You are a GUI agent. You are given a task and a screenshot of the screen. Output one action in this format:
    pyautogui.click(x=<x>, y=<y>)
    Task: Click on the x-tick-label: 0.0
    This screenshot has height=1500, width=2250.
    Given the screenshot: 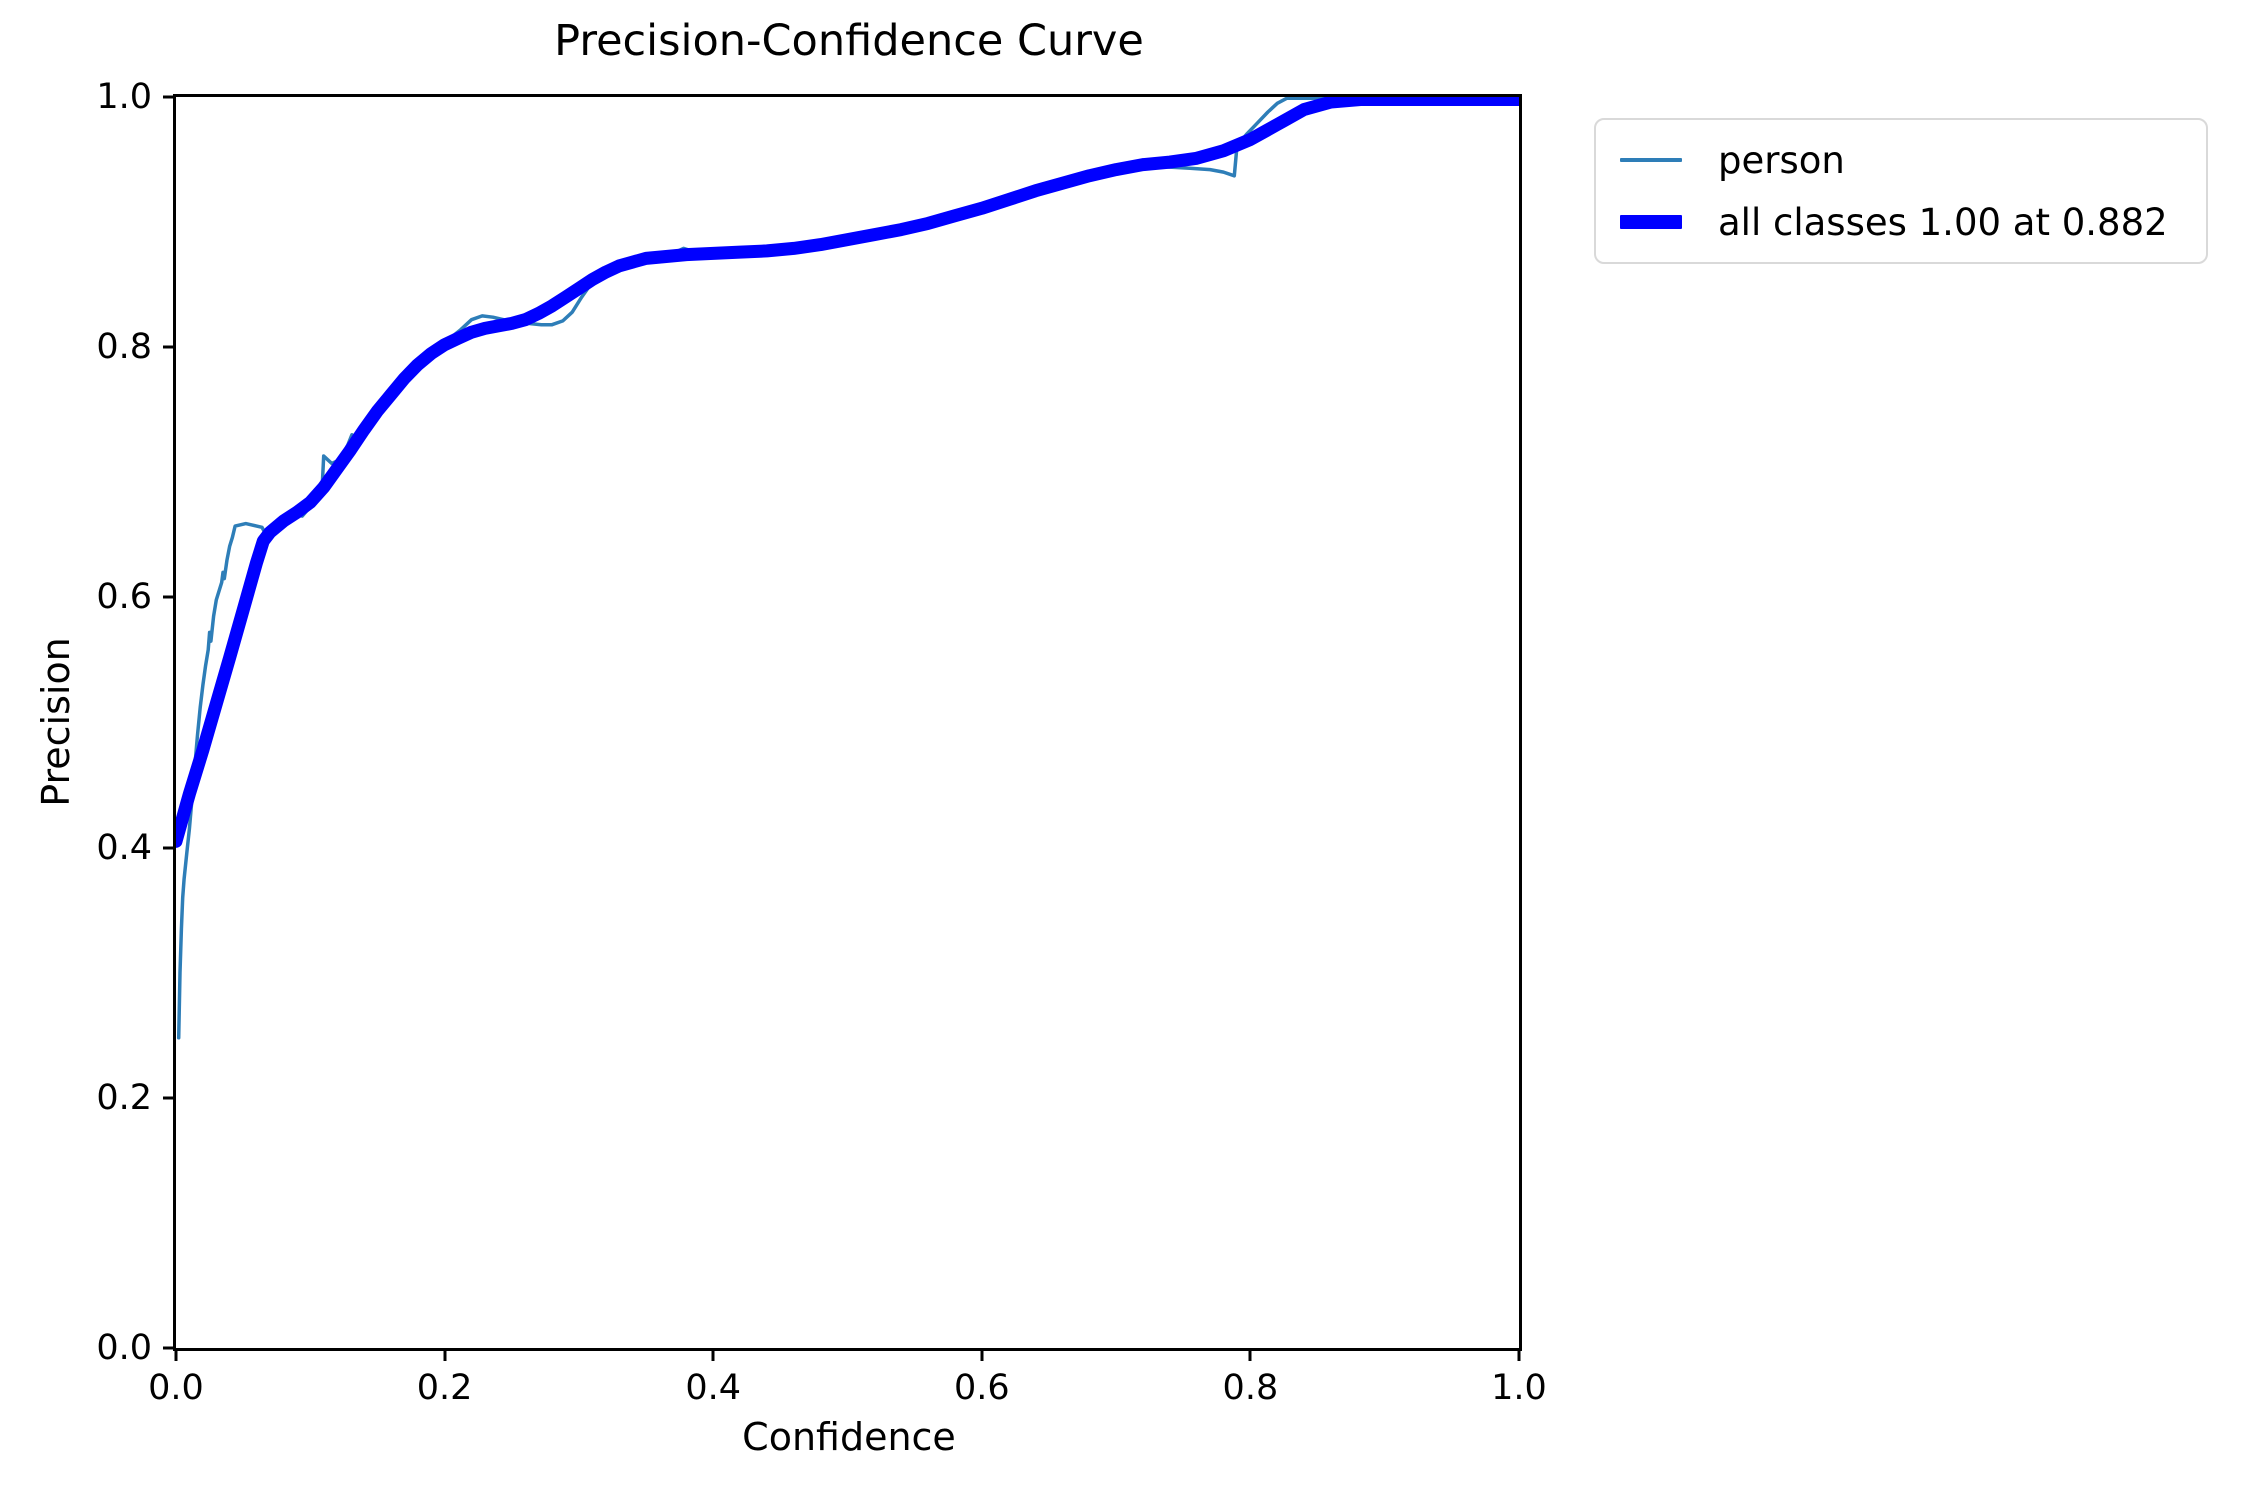 What is the action you would take?
    pyautogui.click(x=176, y=1388)
    